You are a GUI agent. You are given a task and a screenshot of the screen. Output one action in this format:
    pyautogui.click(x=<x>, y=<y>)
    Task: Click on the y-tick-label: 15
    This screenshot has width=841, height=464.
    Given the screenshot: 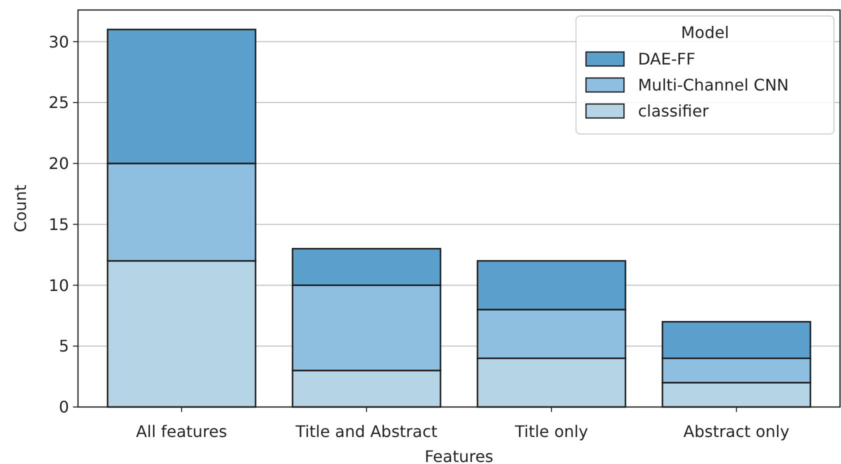 What is the action you would take?
    pyautogui.click(x=58, y=224)
    